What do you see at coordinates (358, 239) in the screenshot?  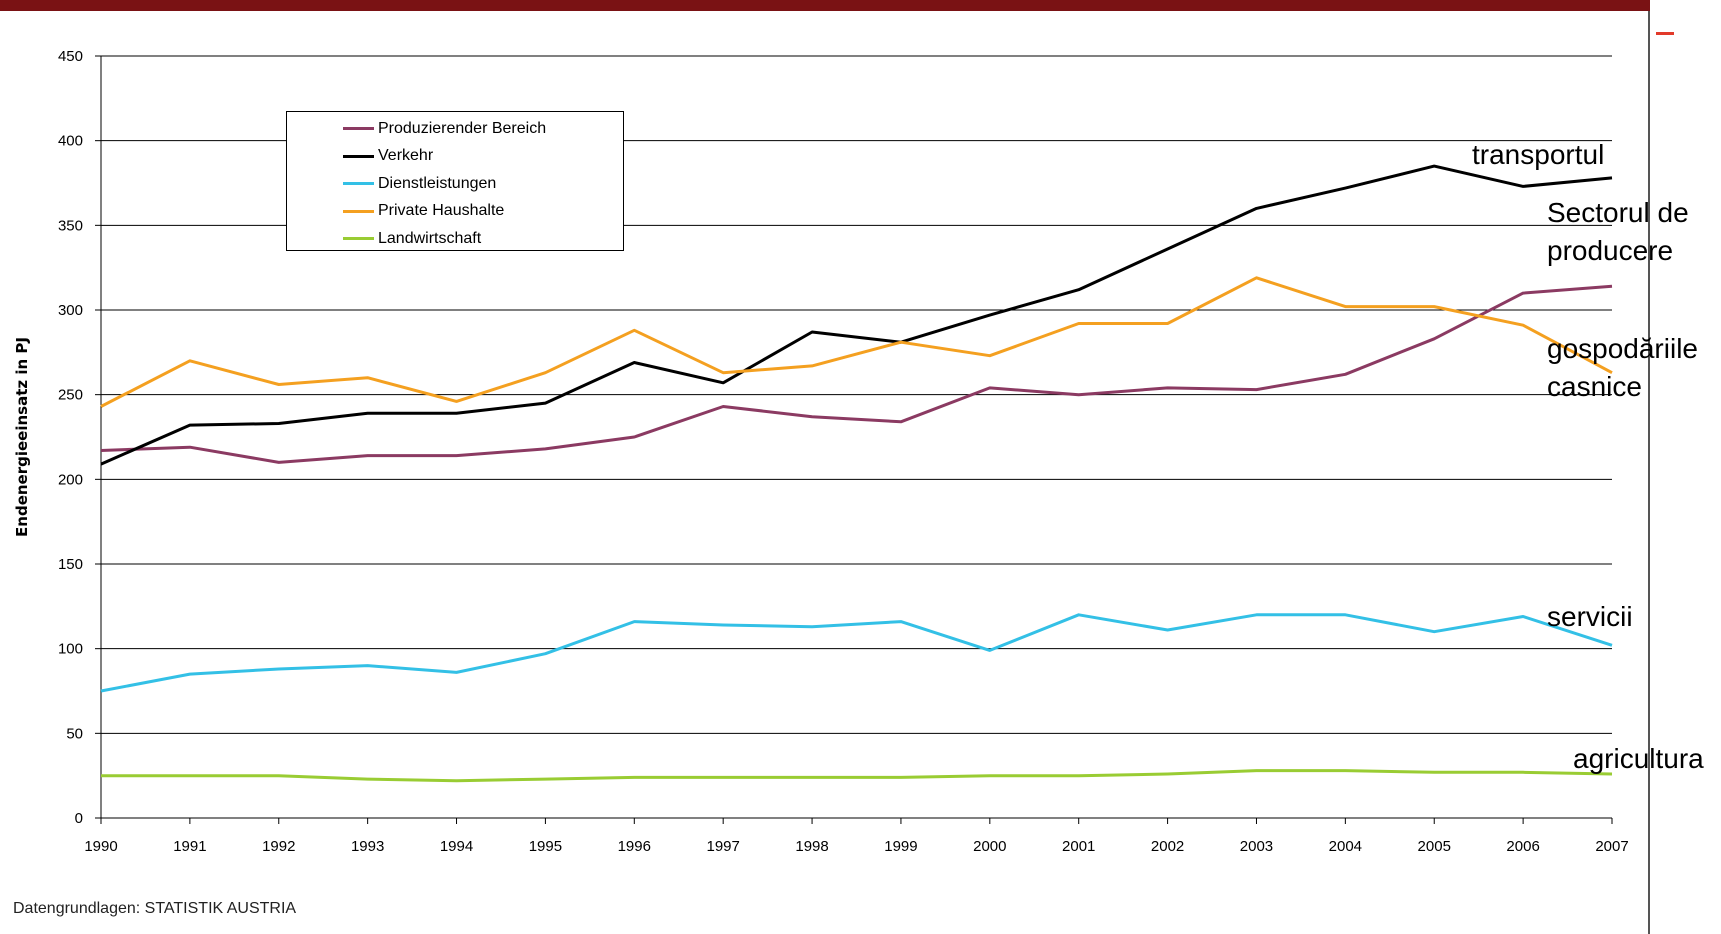 I see `legend-swatch-landwirtschaft` at bounding box center [358, 239].